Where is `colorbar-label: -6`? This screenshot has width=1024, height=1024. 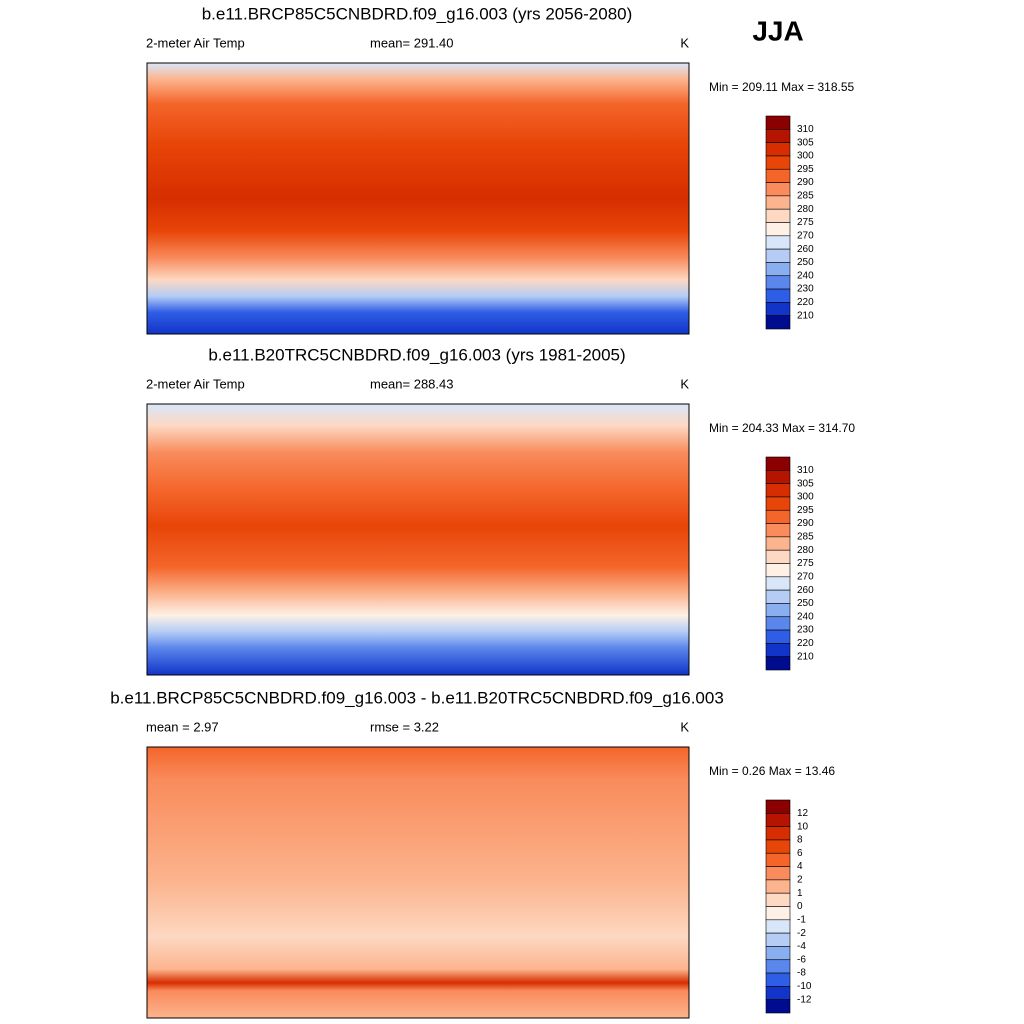 colorbar-label: -6 is located at coordinates (801, 959).